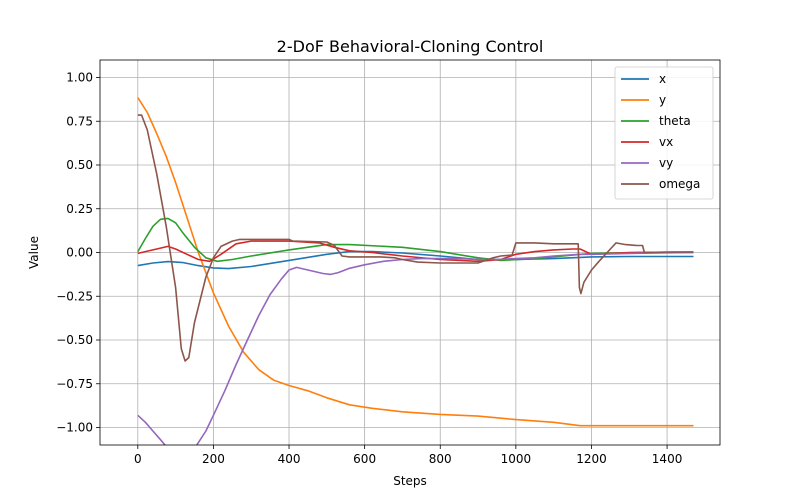  Describe the element at coordinates (440, 459) in the screenshot. I see `x-tick-label: 800` at that location.